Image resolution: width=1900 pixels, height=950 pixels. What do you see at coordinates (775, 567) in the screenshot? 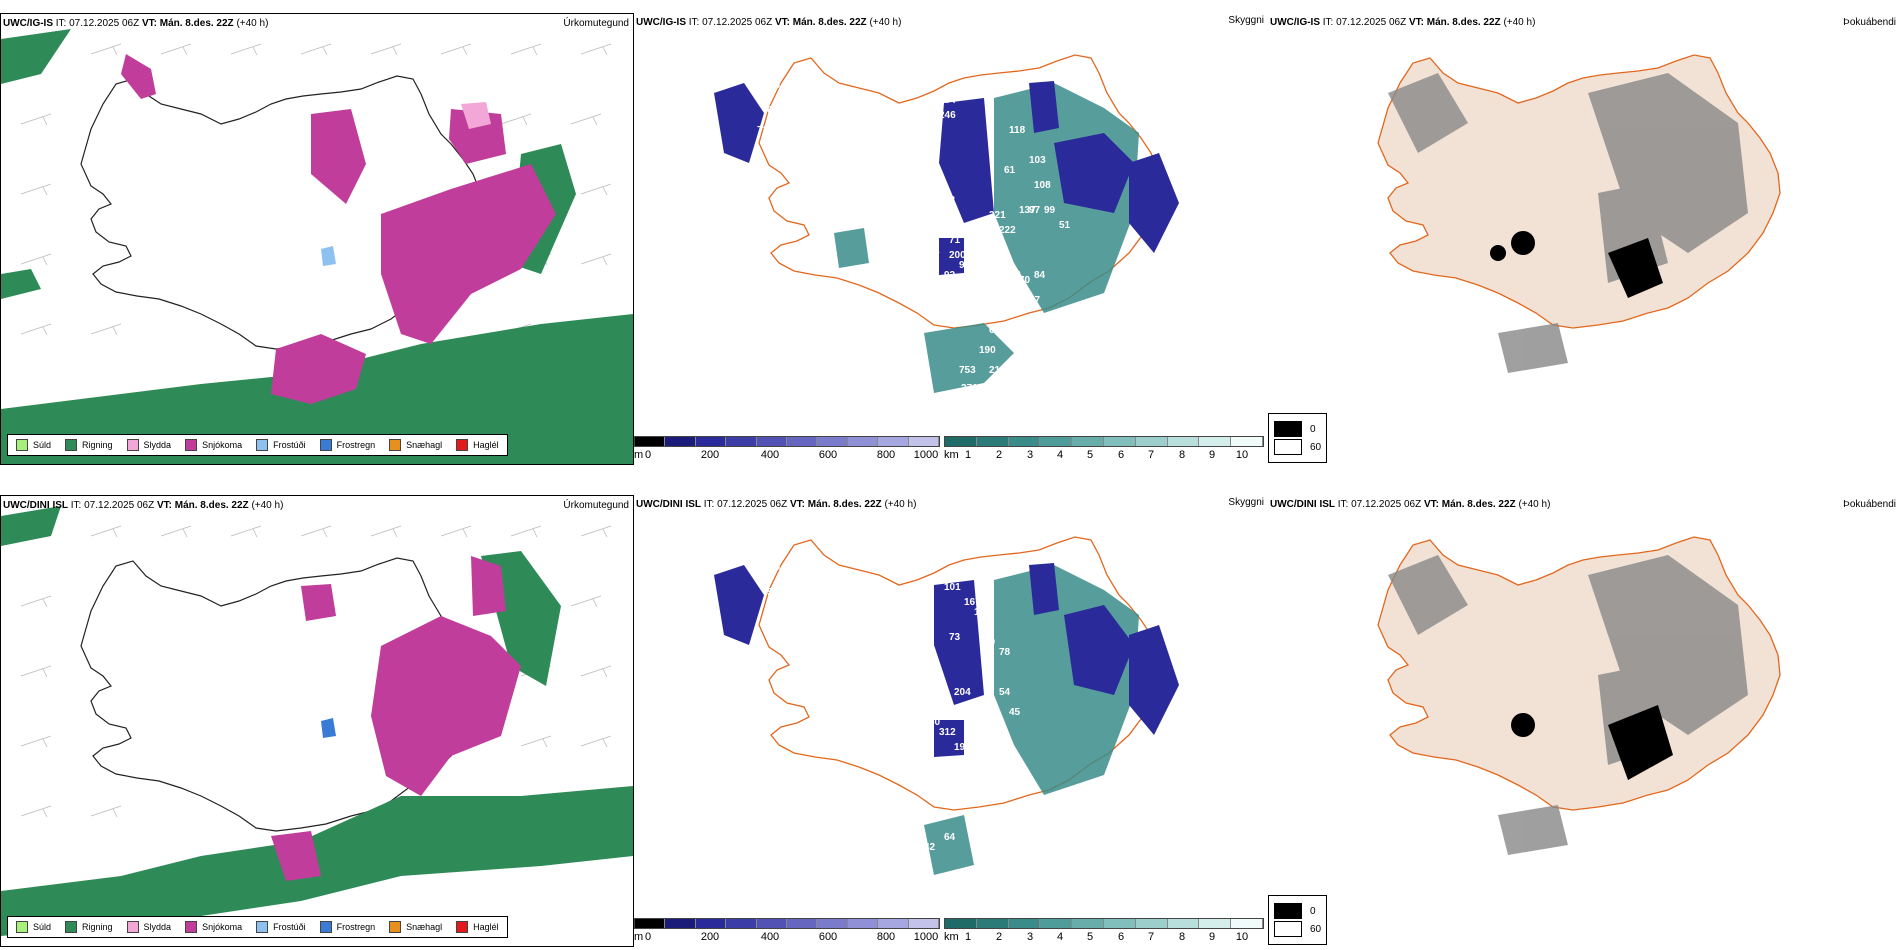
I see `ceiling-value-label: 58` at bounding box center [775, 567].